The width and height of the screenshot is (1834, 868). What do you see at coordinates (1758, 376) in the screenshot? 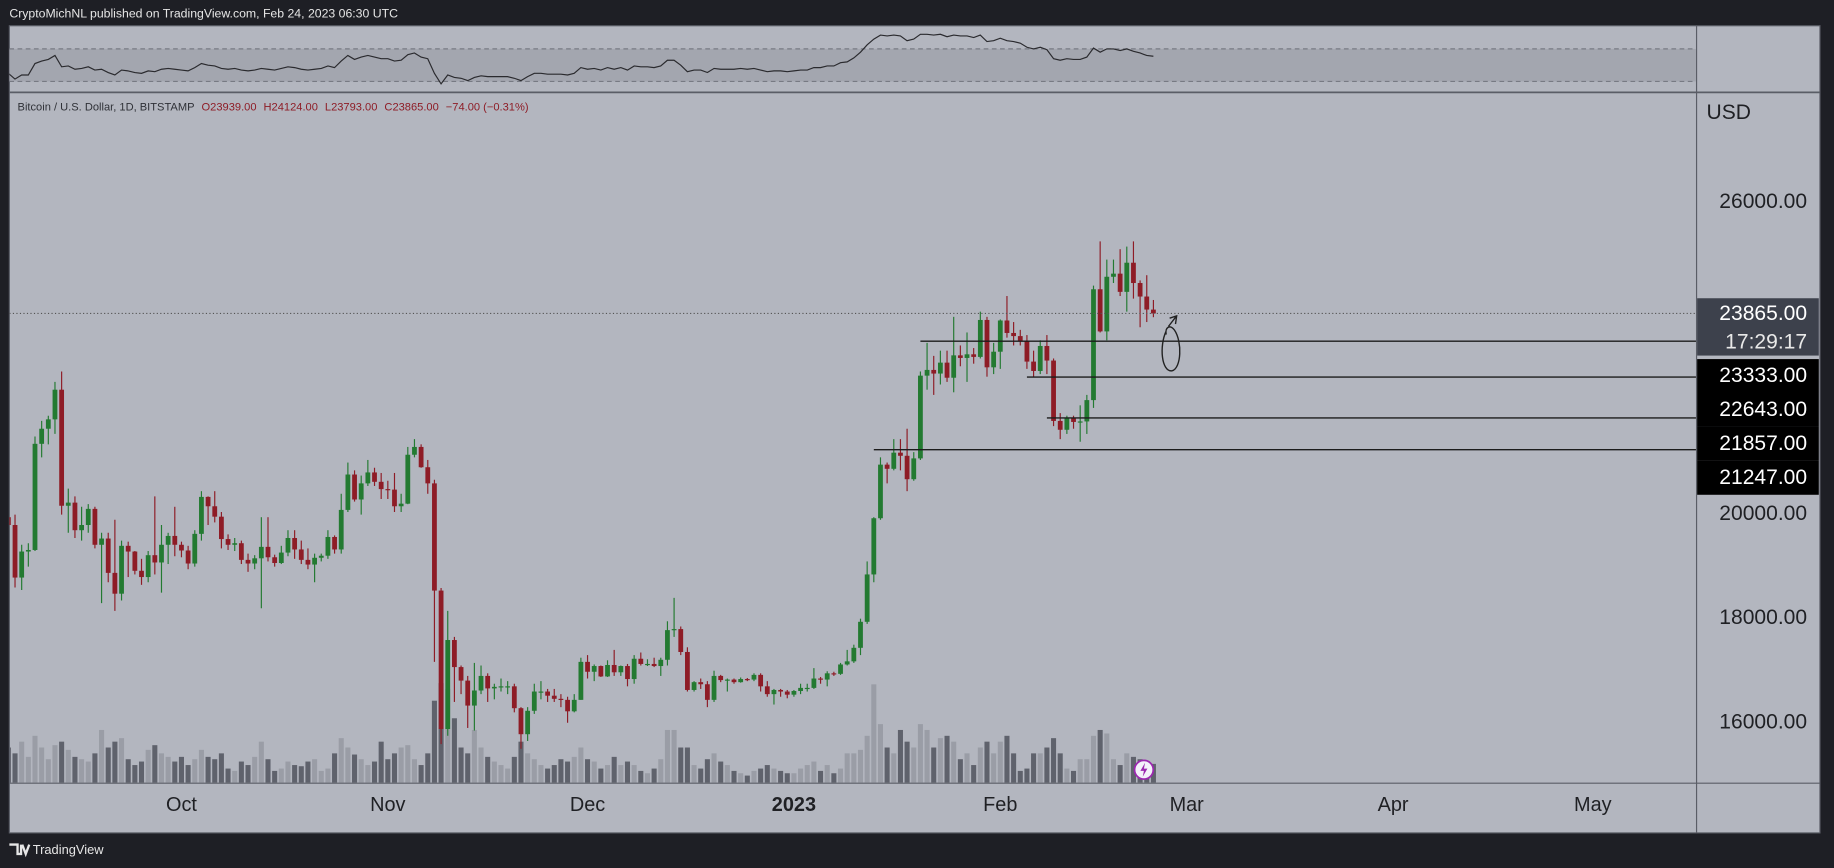
I see `level-label-box` at bounding box center [1758, 376].